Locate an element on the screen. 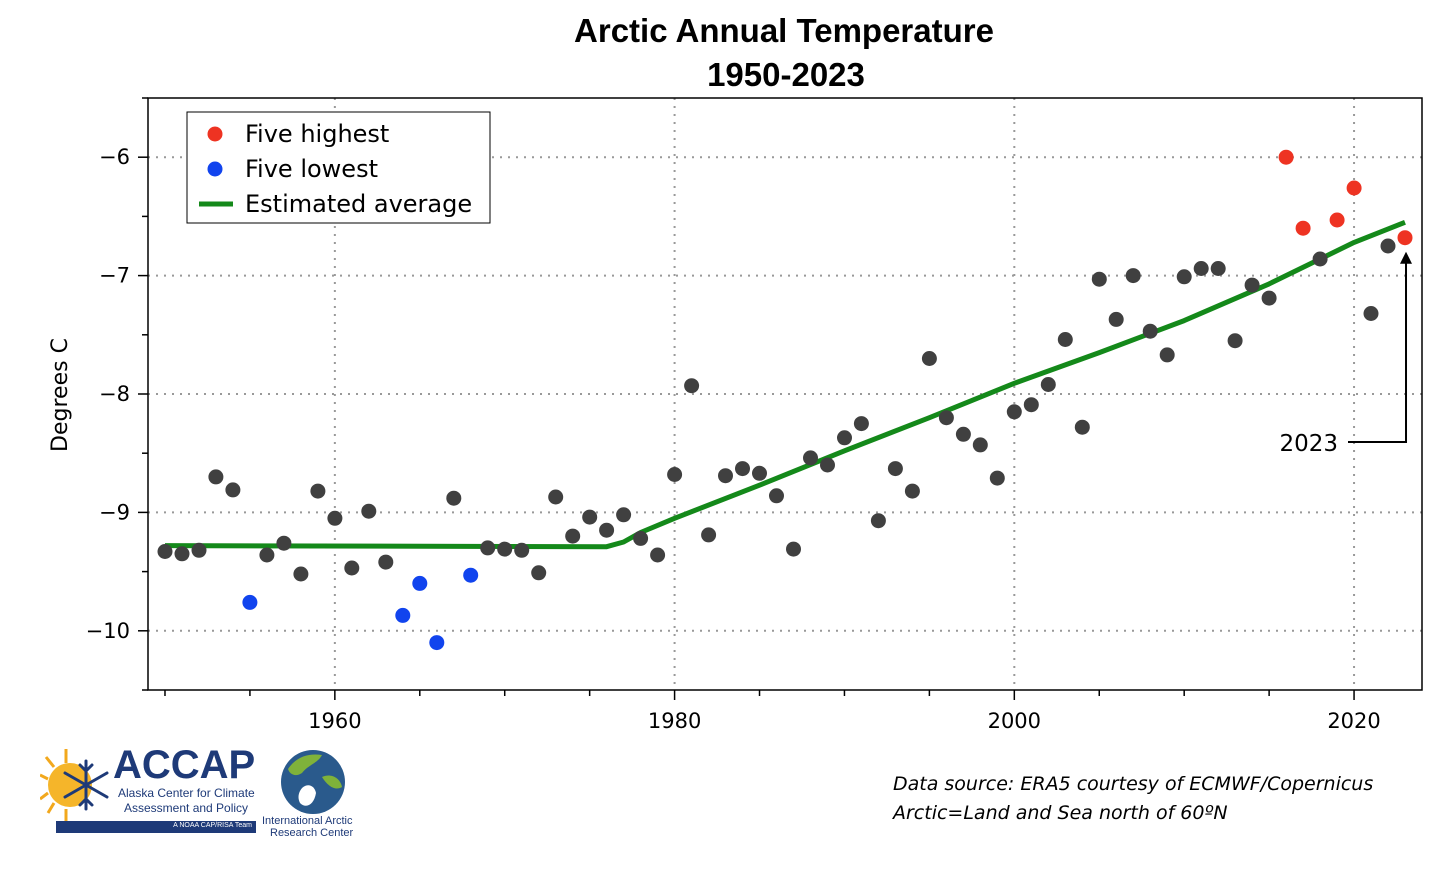  point-normal-1952 is located at coordinates (199, 550).